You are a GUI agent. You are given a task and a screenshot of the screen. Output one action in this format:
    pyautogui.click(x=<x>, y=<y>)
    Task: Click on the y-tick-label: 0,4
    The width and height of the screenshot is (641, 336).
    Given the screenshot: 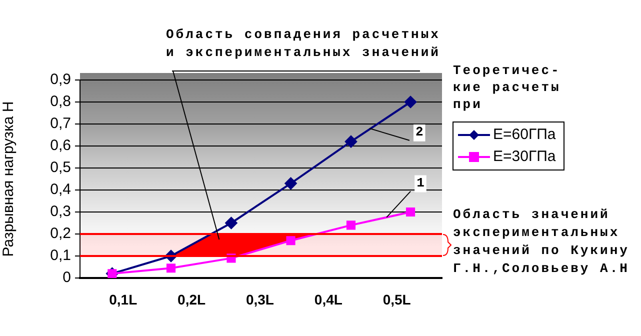 What is the action you would take?
    pyautogui.click(x=60, y=189)
    